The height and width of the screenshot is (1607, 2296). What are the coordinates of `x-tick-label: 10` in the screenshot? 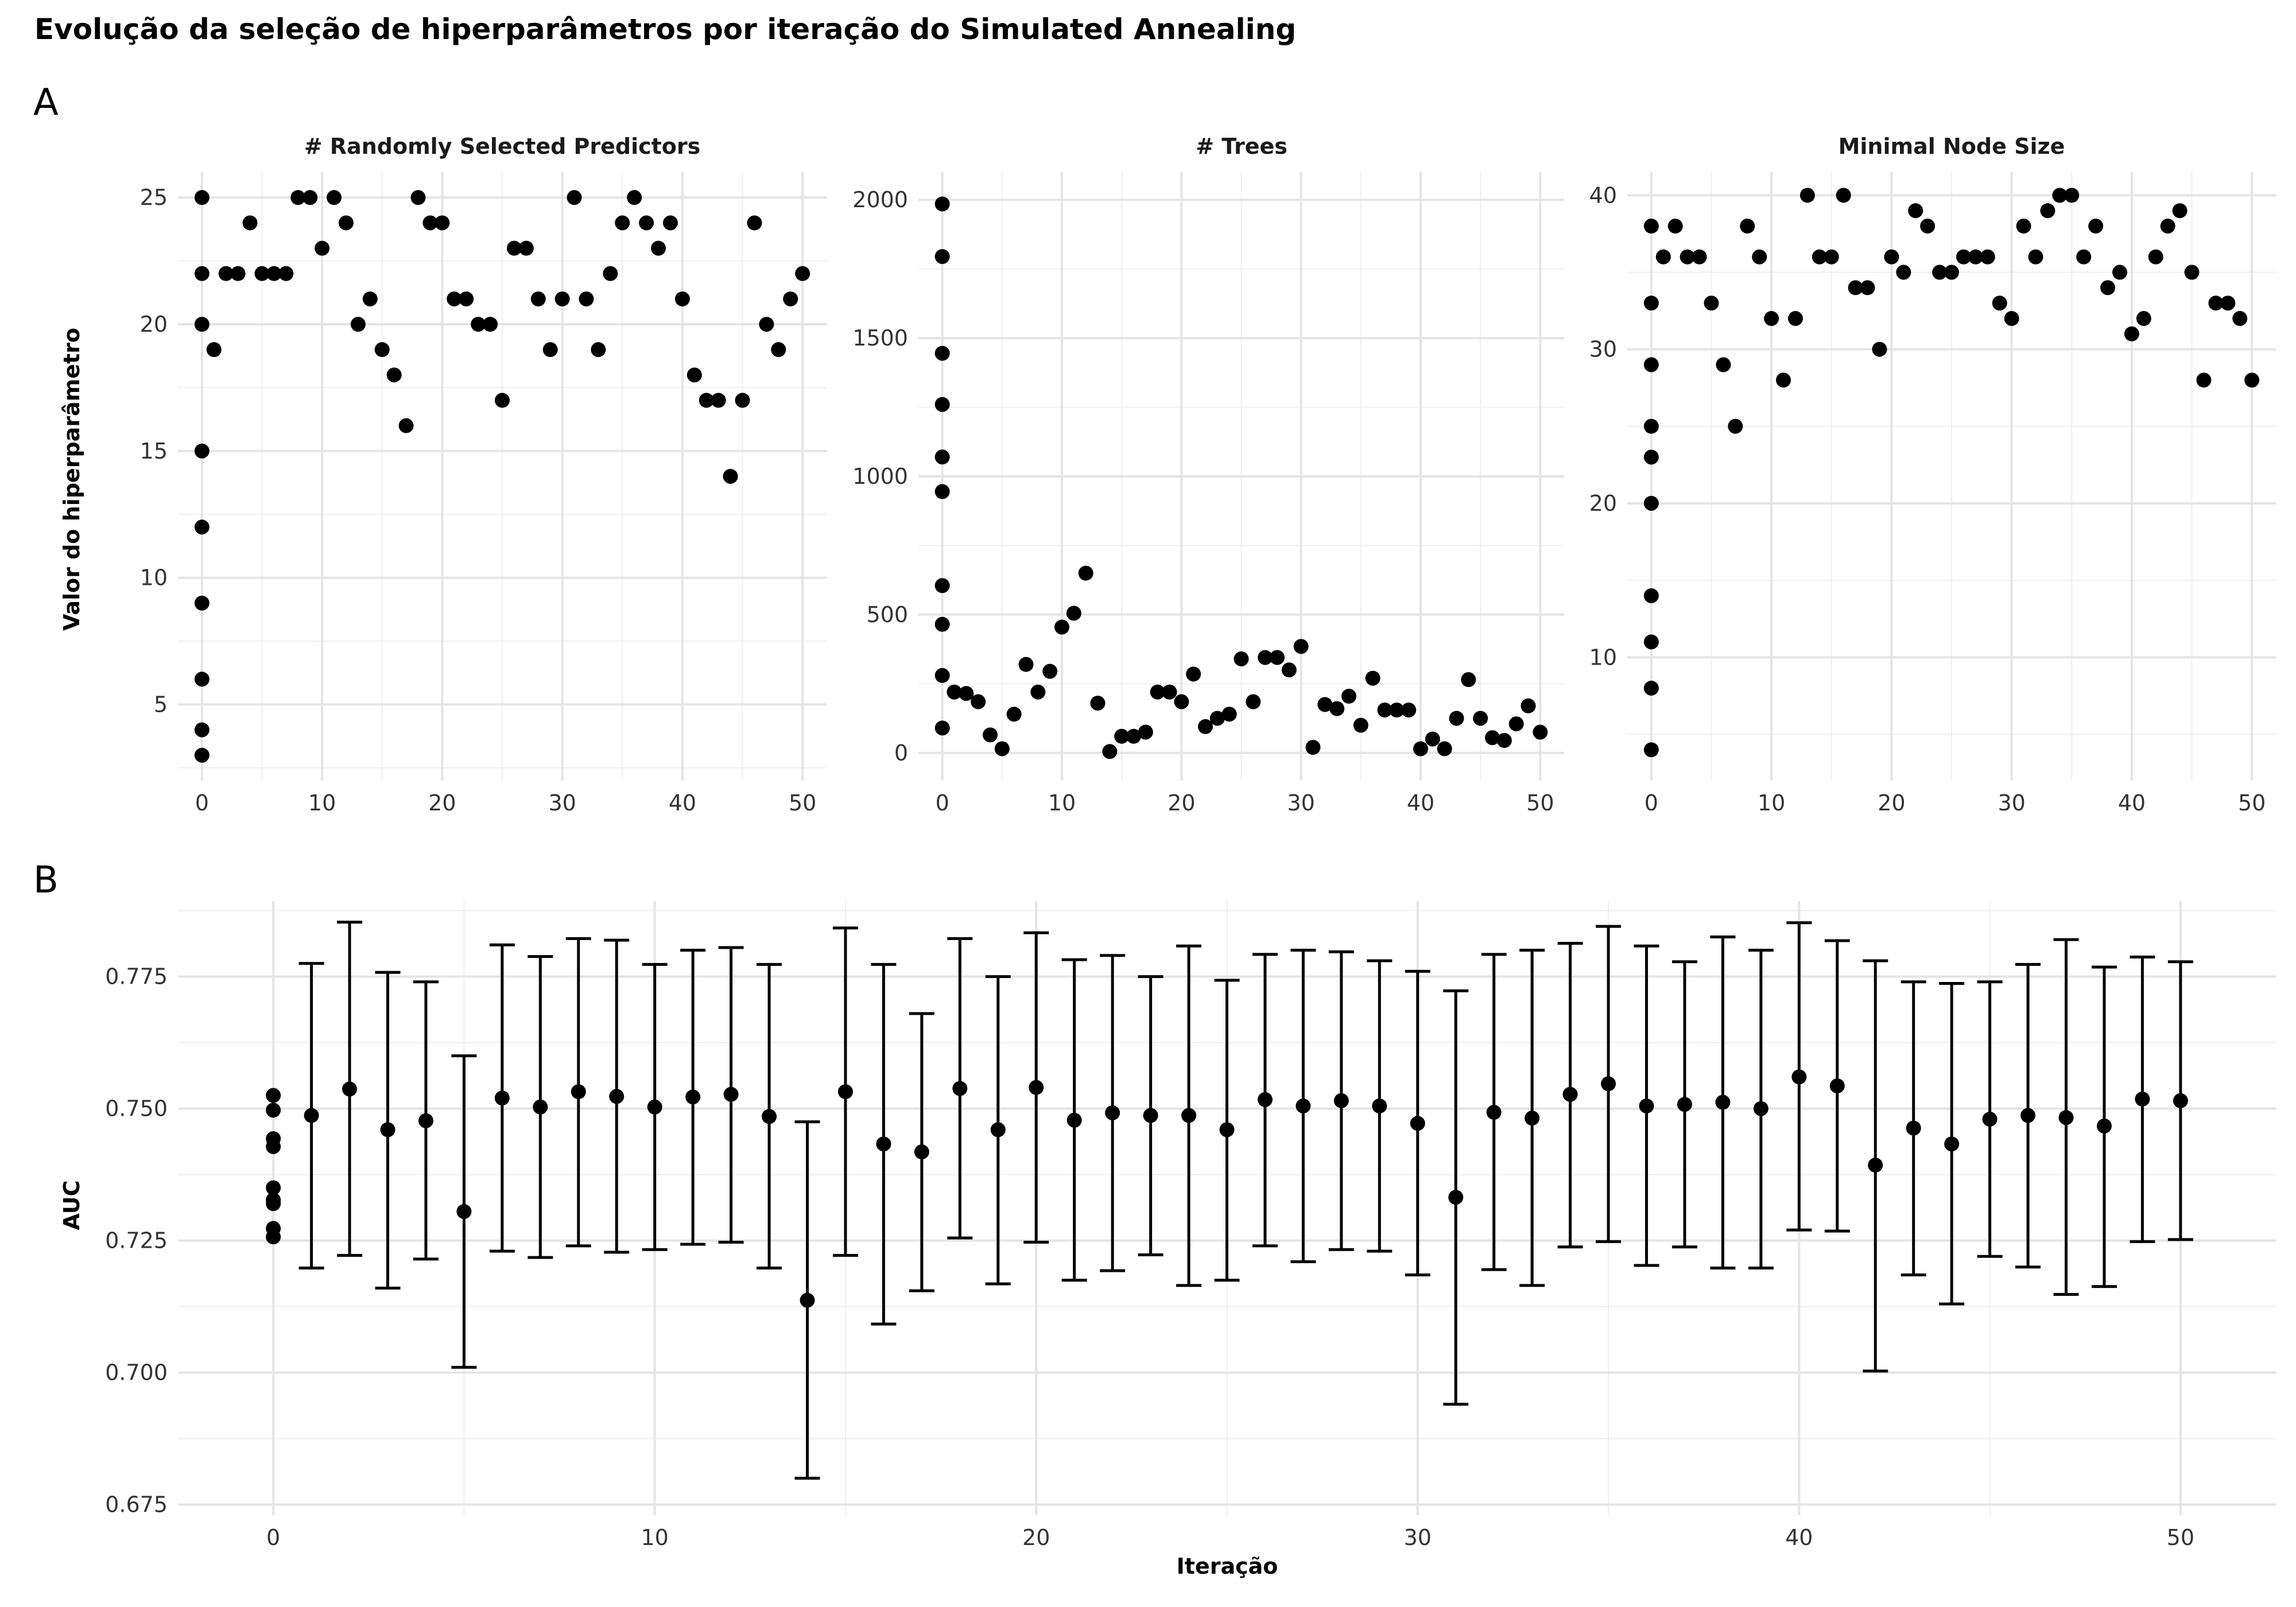 It's located at (1771, 803).